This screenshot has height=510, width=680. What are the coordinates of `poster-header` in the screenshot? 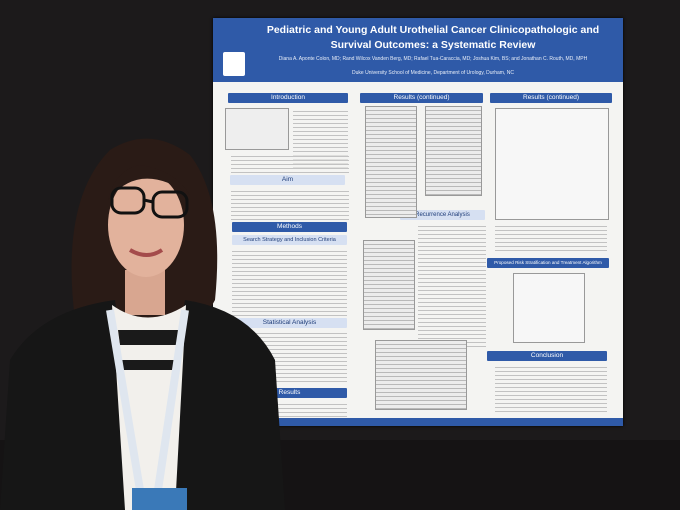 It's located at (418, 50).